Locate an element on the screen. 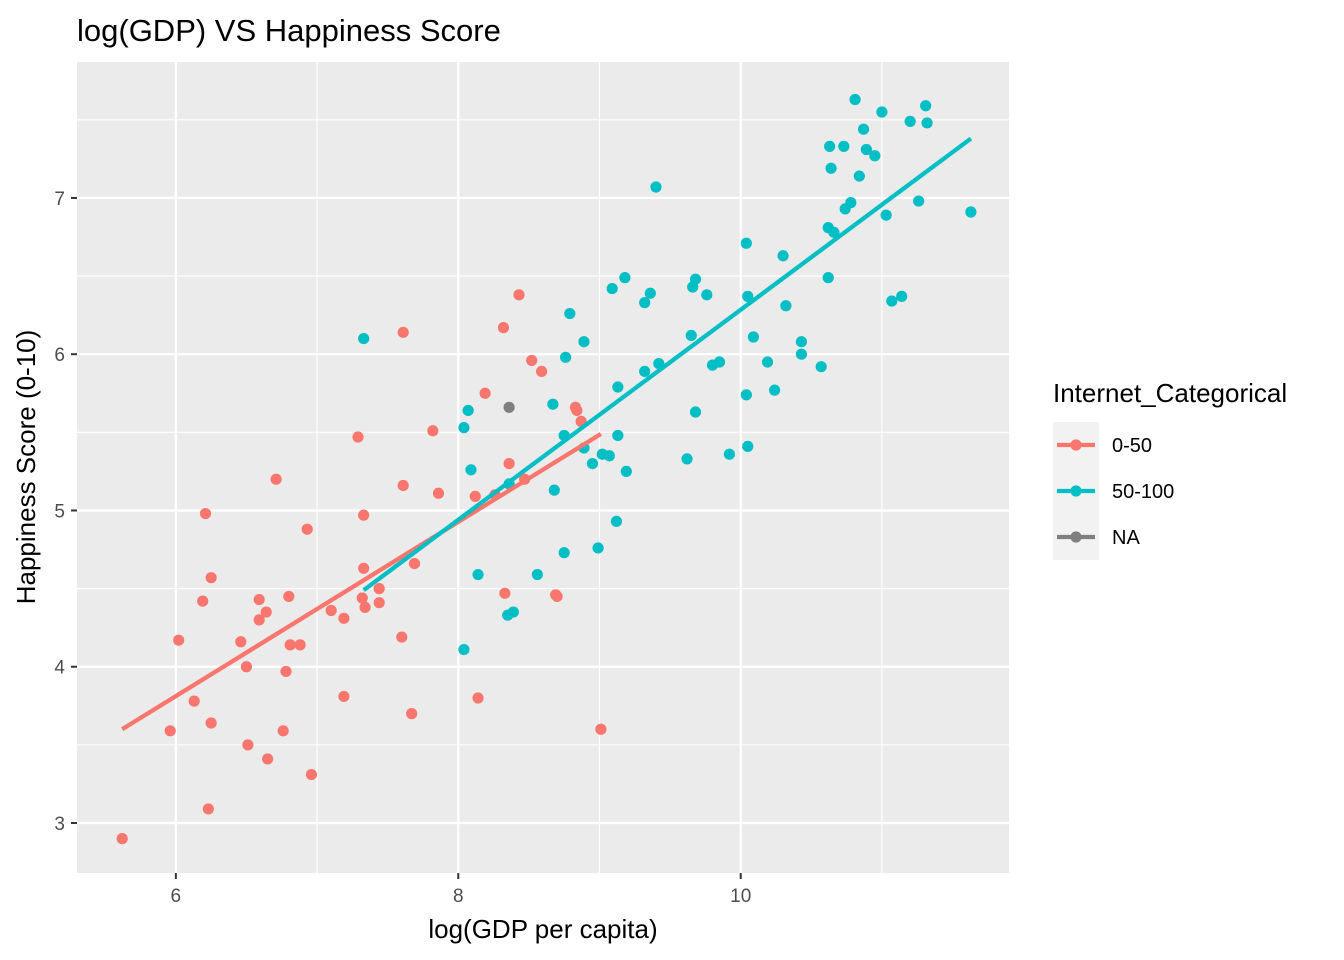  x-tick-label: 10 is located at coordinates (740, 896).